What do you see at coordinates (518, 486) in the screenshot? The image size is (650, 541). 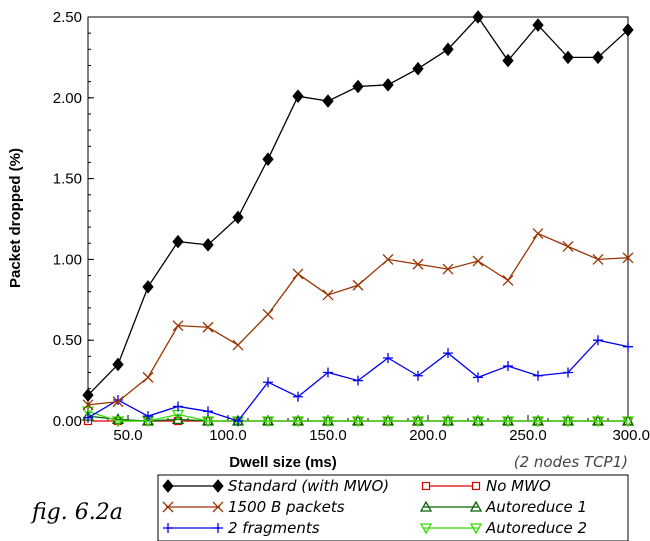 I see `legend-label: No MWO` at bounding box center [518, 486].